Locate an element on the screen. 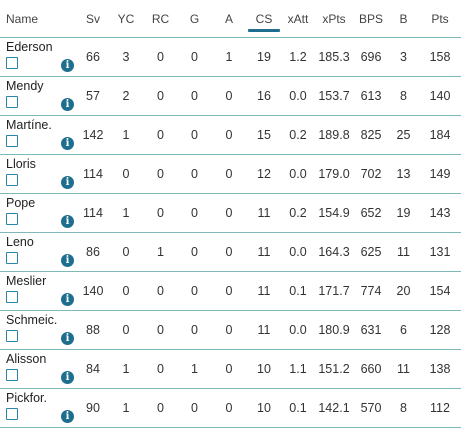 This screenshot has width=461, height=429. cell-pts: 154 is located at coordinates (440, 291).